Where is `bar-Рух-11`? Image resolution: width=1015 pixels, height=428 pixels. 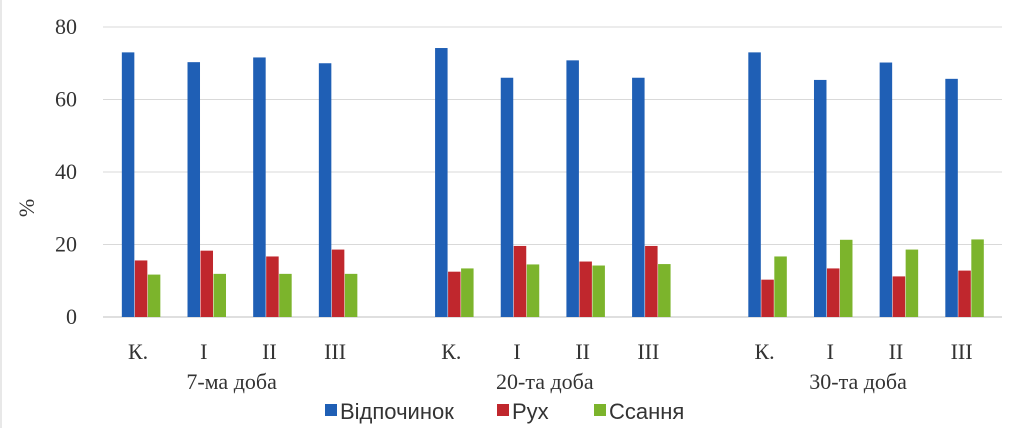 bar-Рух-11 is located at coordinates (899, 296).